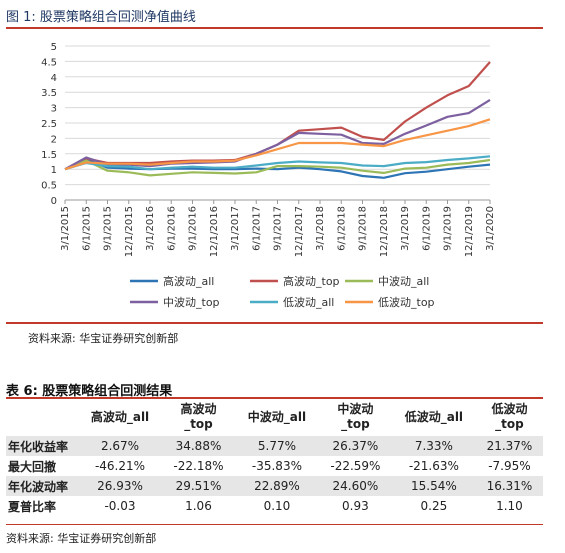  What do you see at coordinates (49, 155) in the screenshot?
I see `y-tick-label: 1.5` at bounding box center [49, 155].